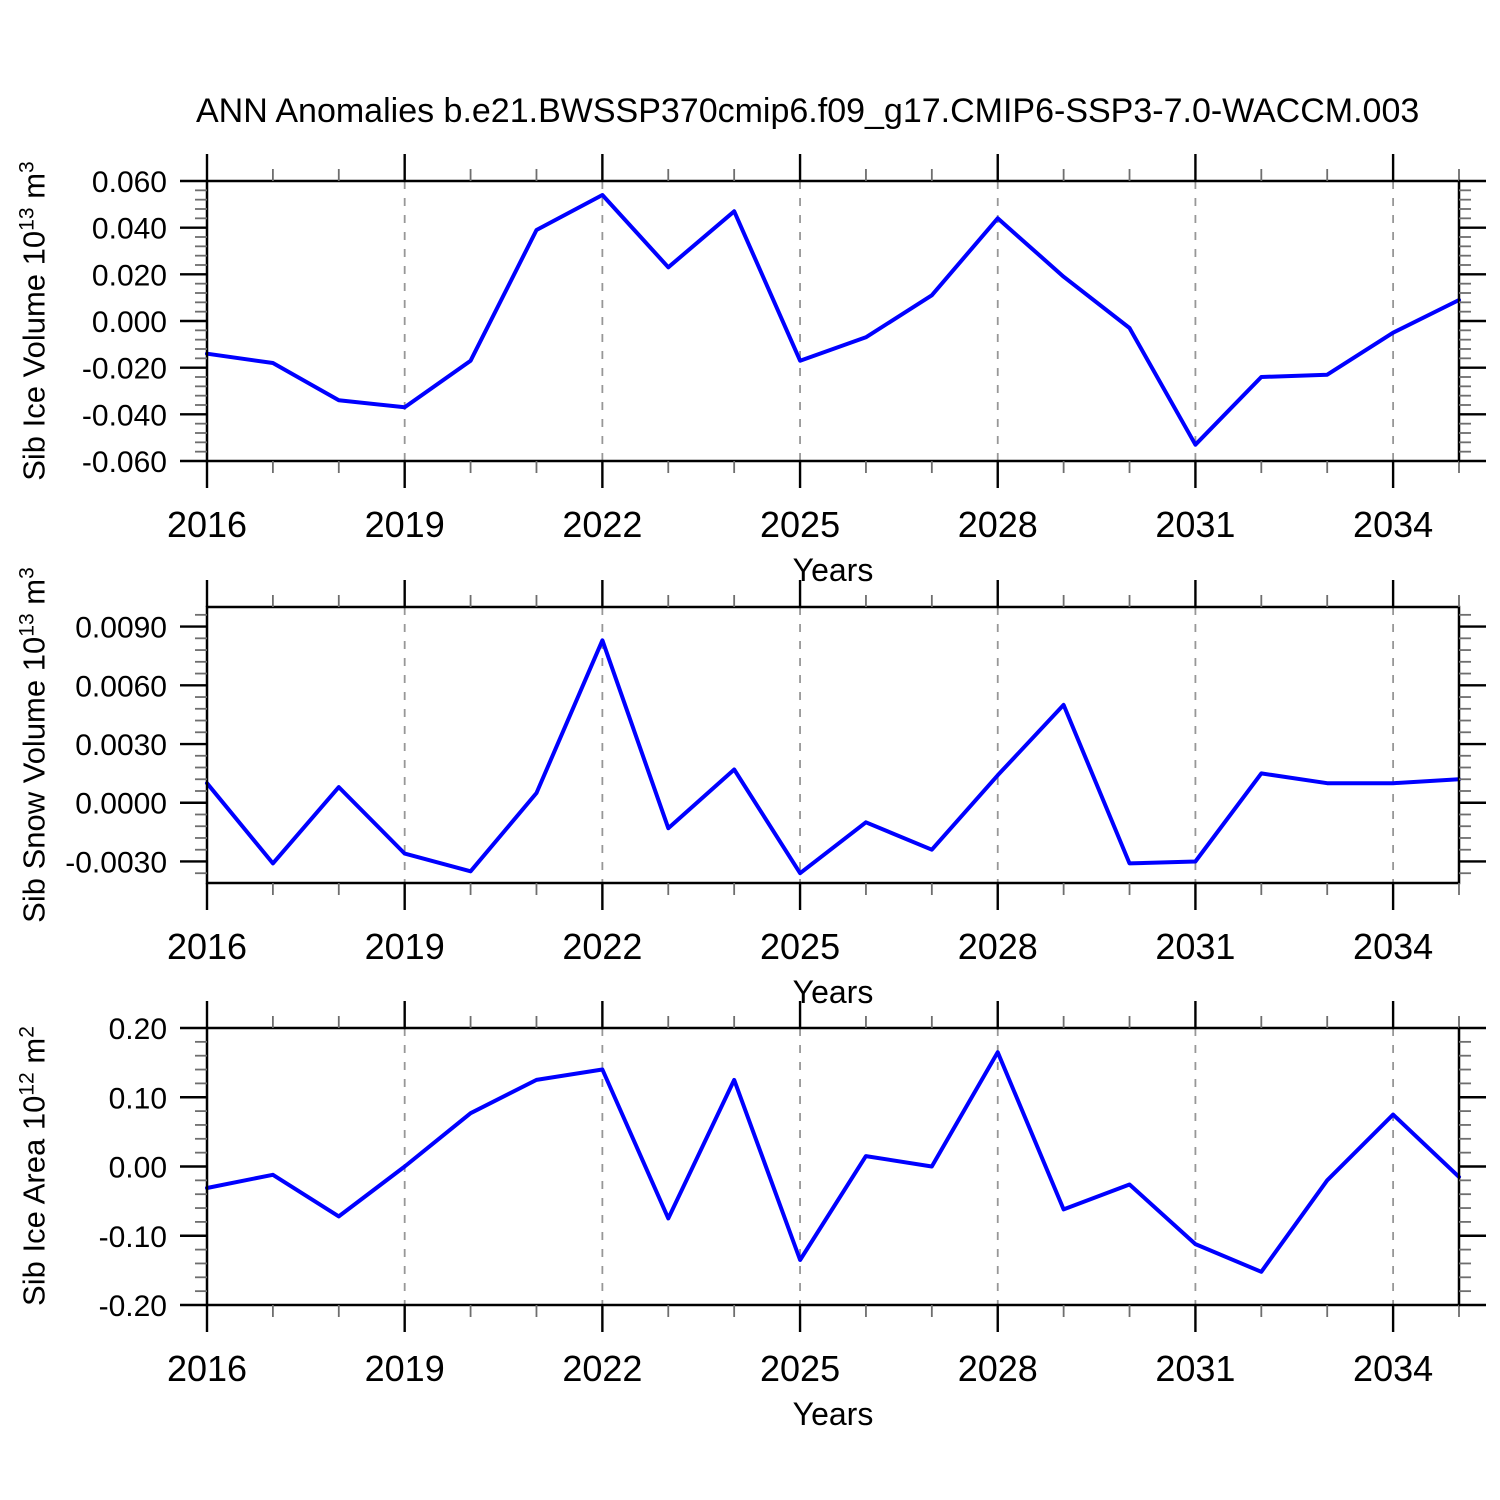  What do you see at coordinates (138, 1098) in the screenshot?
I see `y-tick-label: 0.10` at bounding box center [138, 1098].